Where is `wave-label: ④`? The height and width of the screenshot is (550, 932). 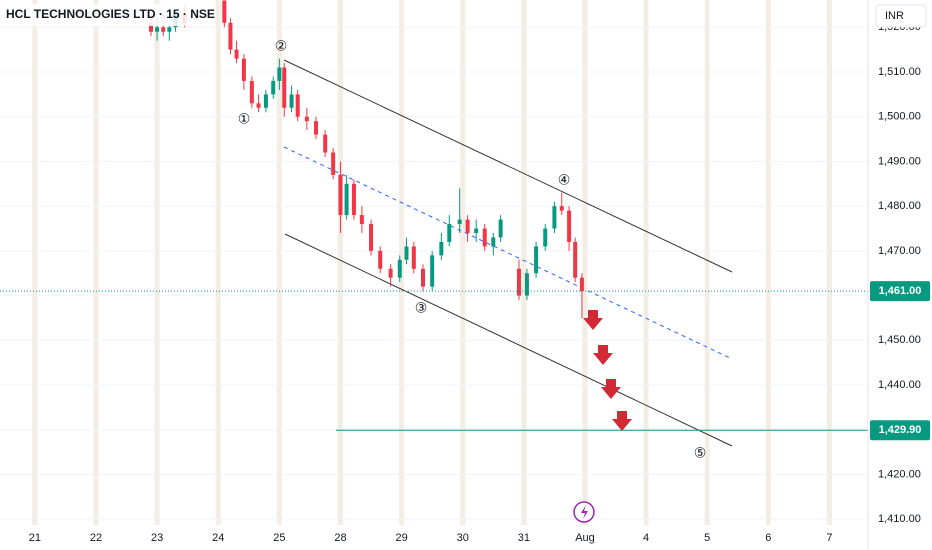 wave-label: ④ is located at coordinates (564, 180).